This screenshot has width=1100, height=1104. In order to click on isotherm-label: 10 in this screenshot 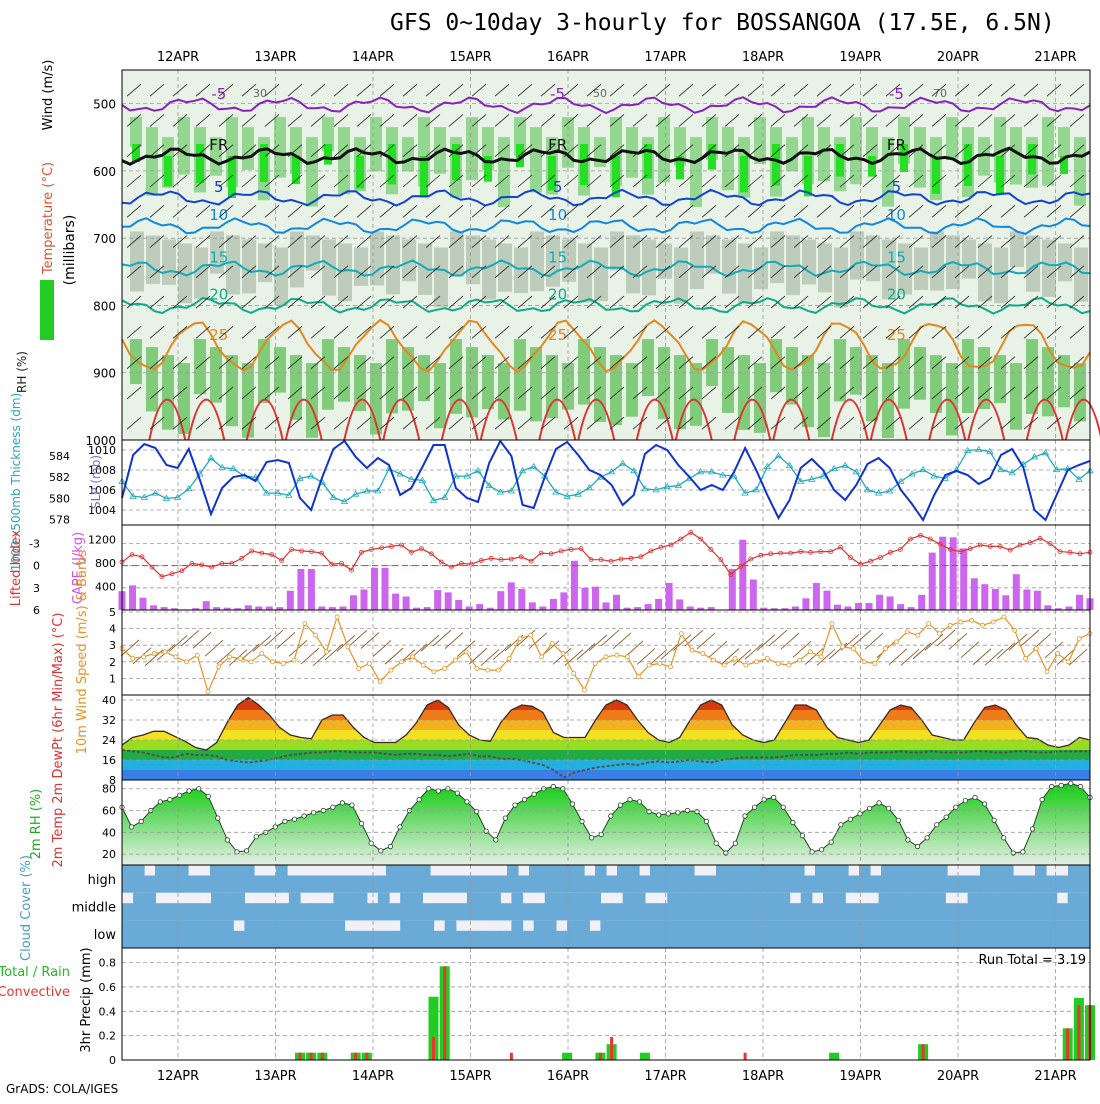, I will do `click(557, 215)`.